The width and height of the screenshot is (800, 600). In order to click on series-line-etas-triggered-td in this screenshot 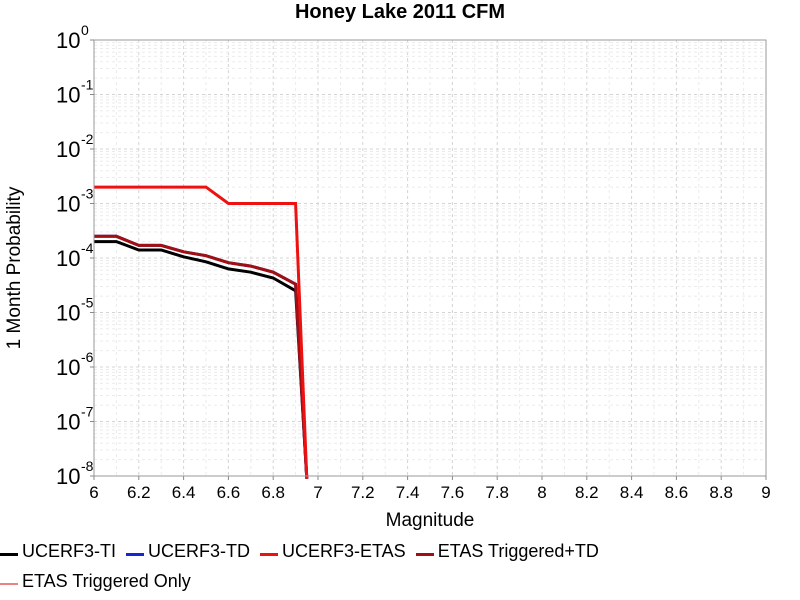, I will do `click(201, 356)`.